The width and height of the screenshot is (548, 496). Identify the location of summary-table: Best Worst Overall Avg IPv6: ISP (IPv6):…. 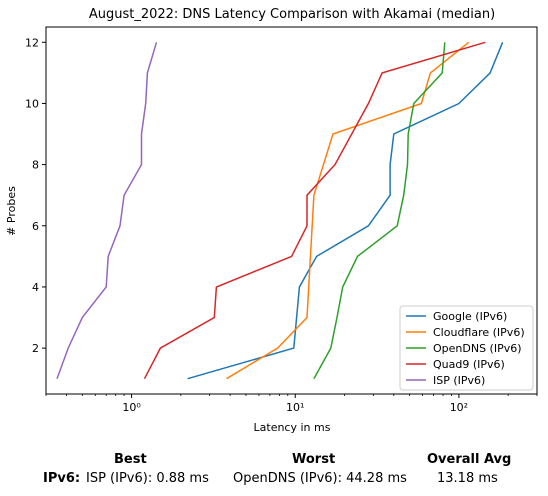
(274, 473).